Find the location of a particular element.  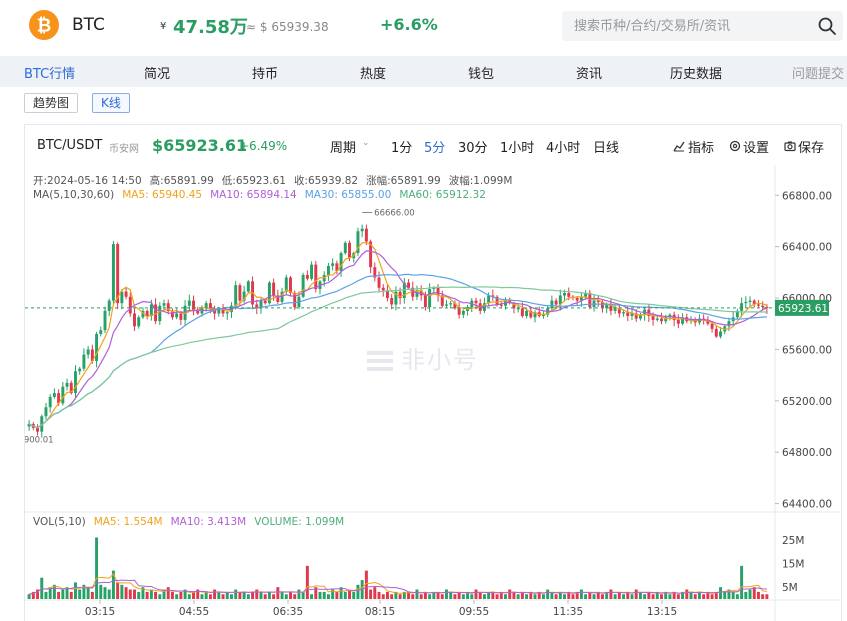

chevron-down-icon: ⌄ is located at coordinates (366, 143).